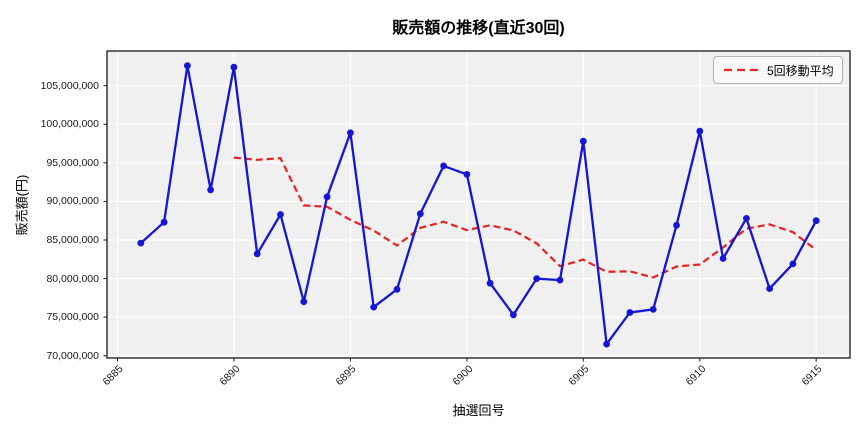 The image size is (864, 432). What do you see at coordinates (69, 124) in the screenshot?
I see `y-tick-label: 100,000,000` at bounding box center [69, 124].